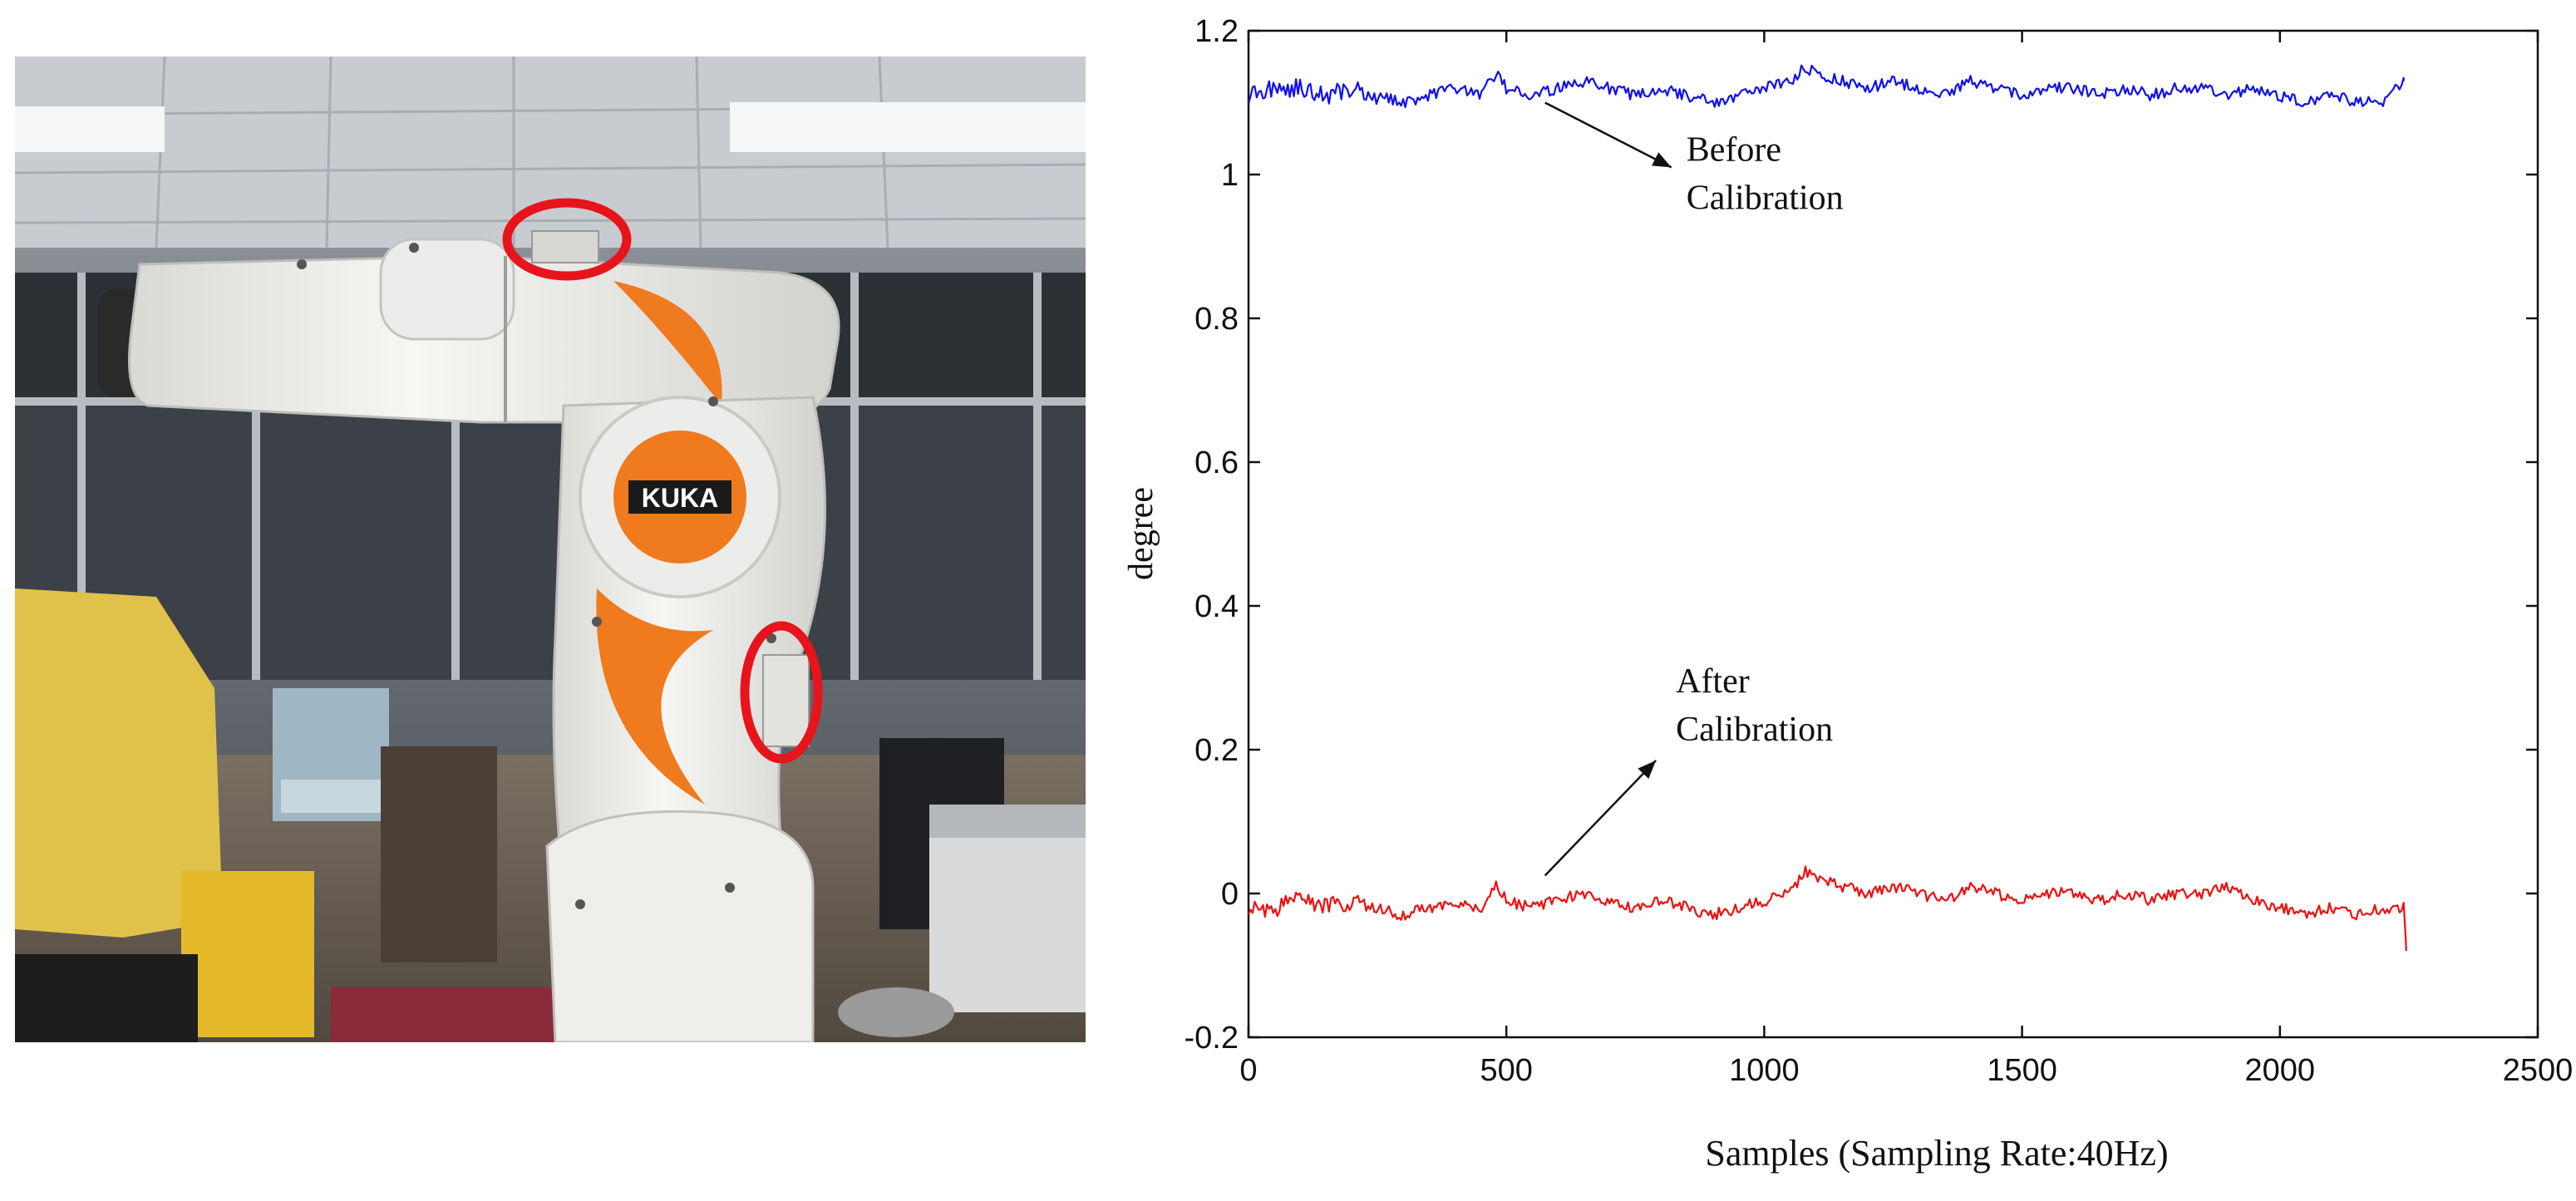 This screenshot has width=2576, height=1201. I want to click on orange-swoosh-lower, so click(654, 696).